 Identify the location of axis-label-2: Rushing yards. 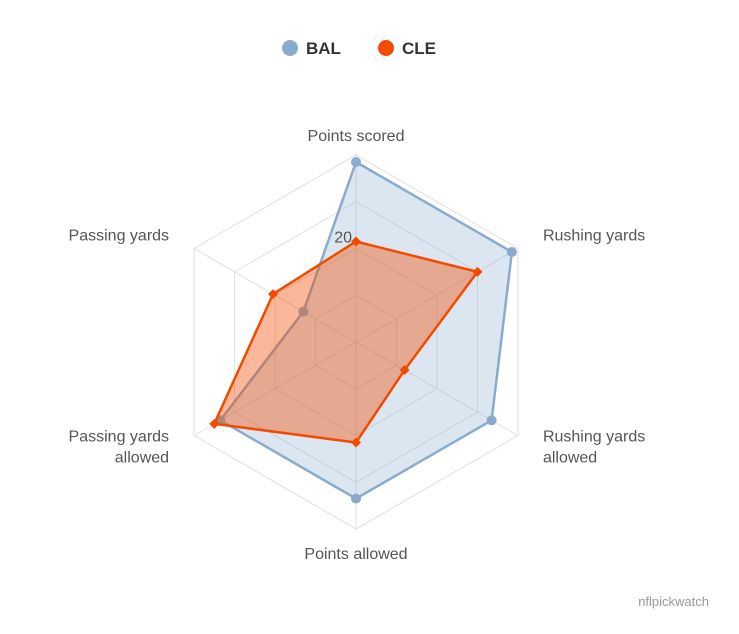
(594, 236).